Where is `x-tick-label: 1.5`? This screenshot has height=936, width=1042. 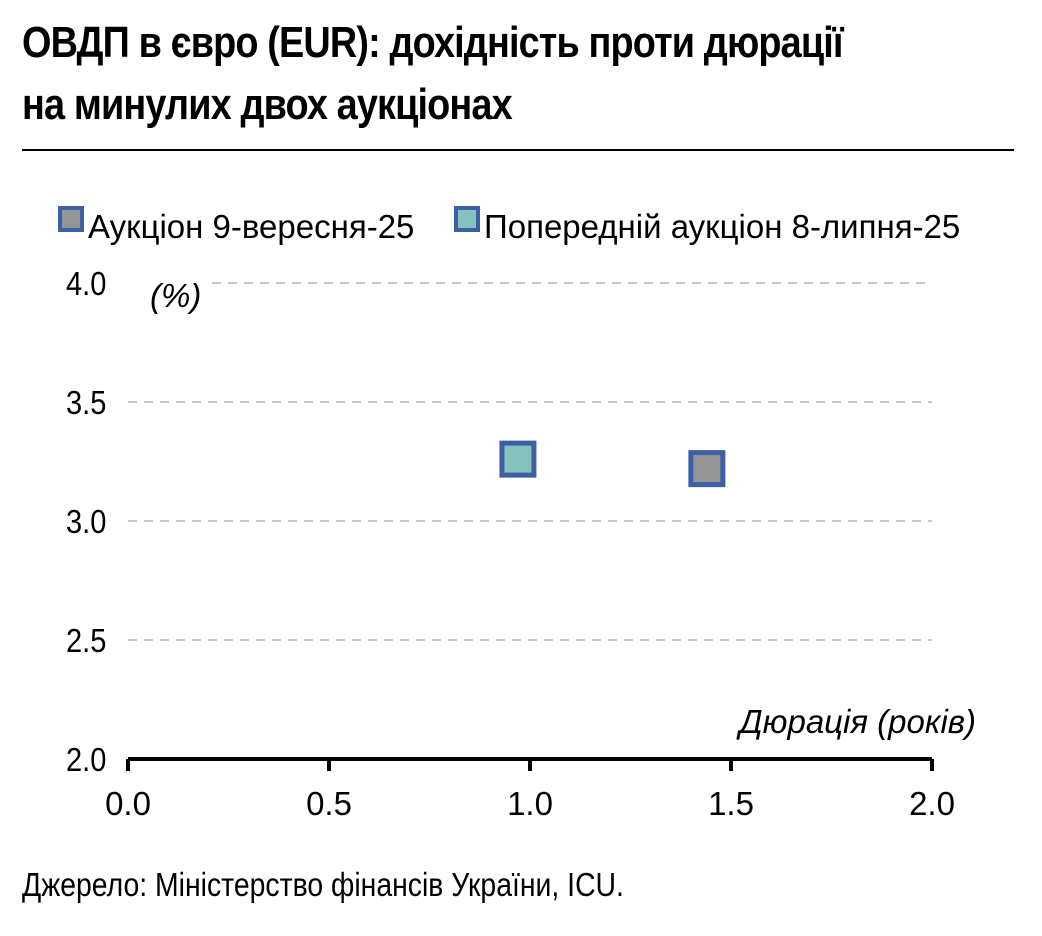 x-tick-label: 1.5 is located at coordinates (731, 803).